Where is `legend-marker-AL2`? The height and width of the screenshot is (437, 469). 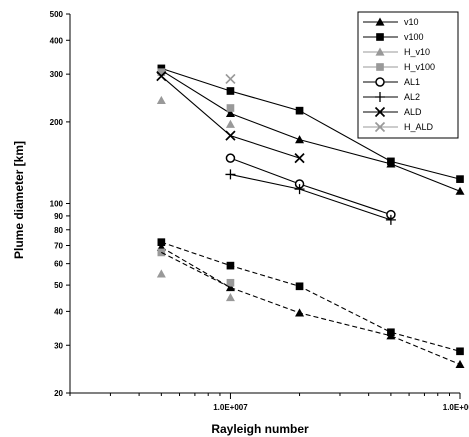
legend-marker-AL2 is located at coordinates (380, 97).